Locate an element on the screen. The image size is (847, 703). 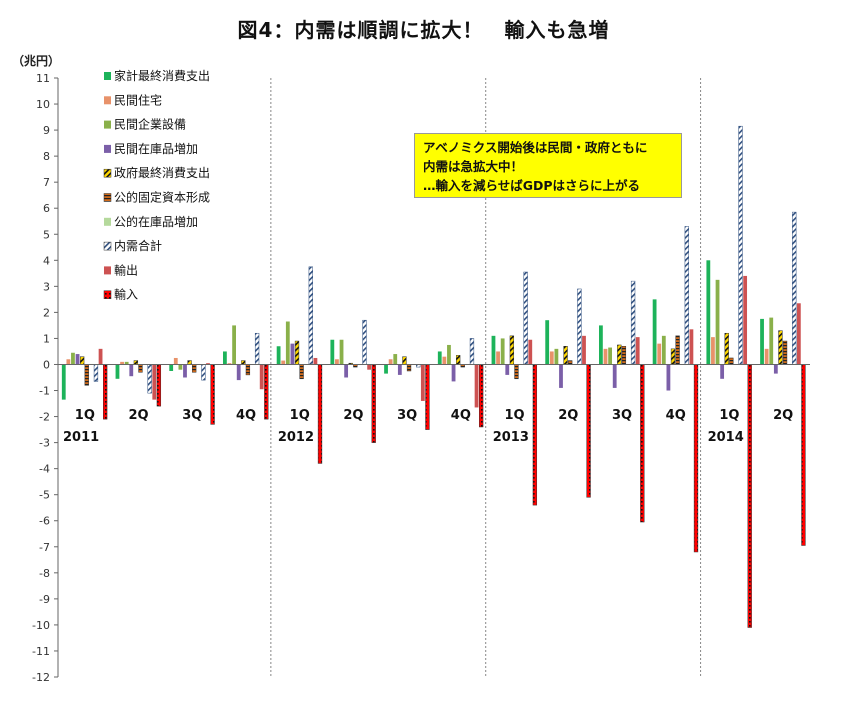
chart-title: 図4：内需は順調に拡大！ 輸入も急増 is located at coordinates (423, 30).